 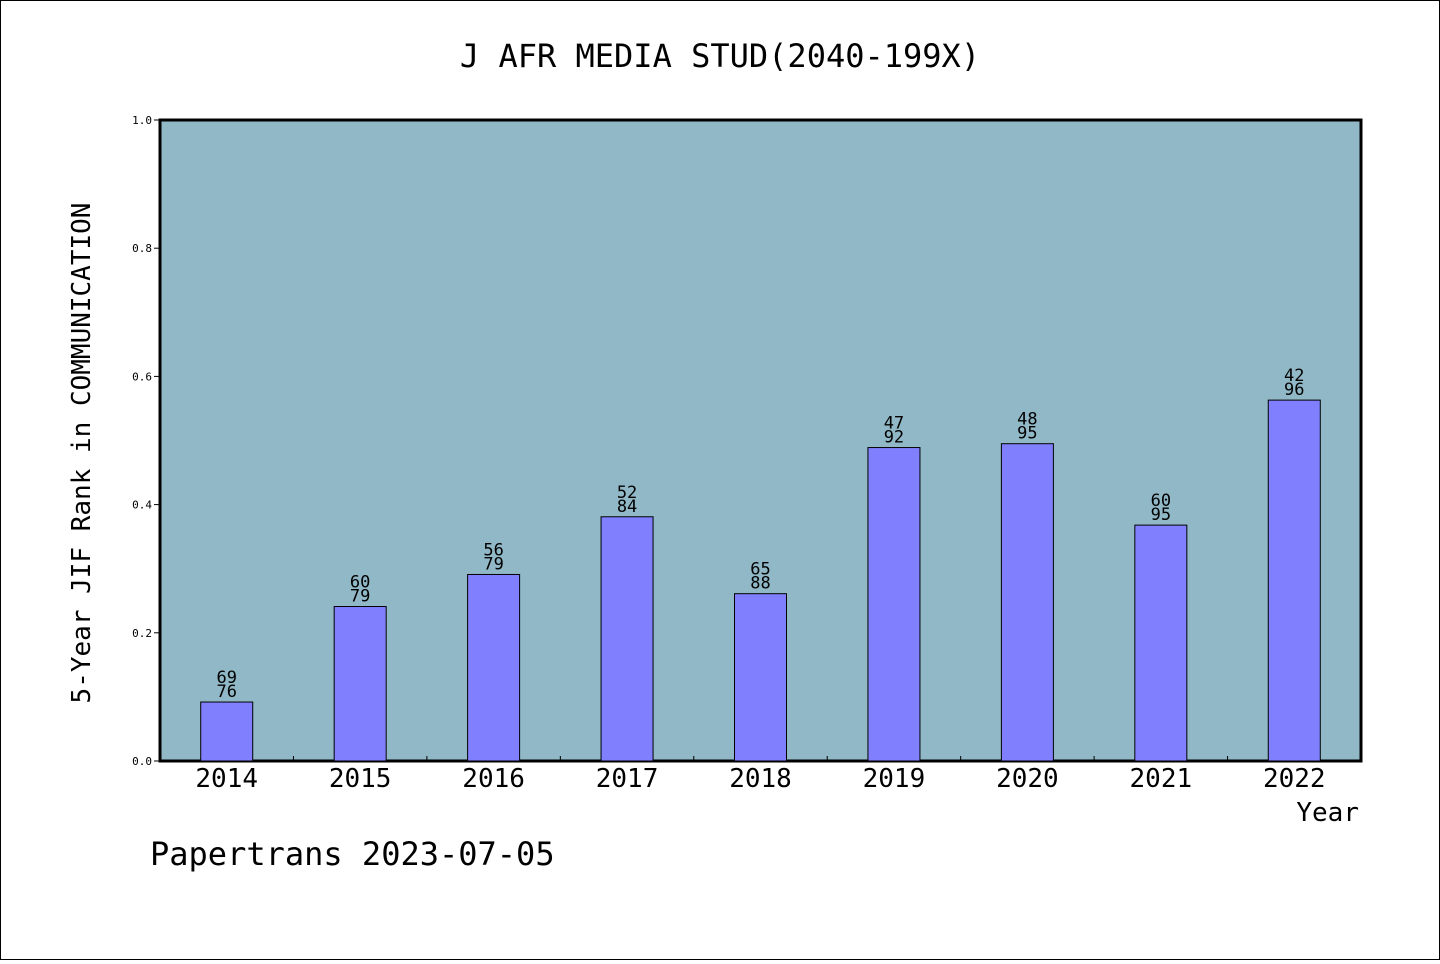 I want to click on bar-2021, so click(x=1161, y=643).